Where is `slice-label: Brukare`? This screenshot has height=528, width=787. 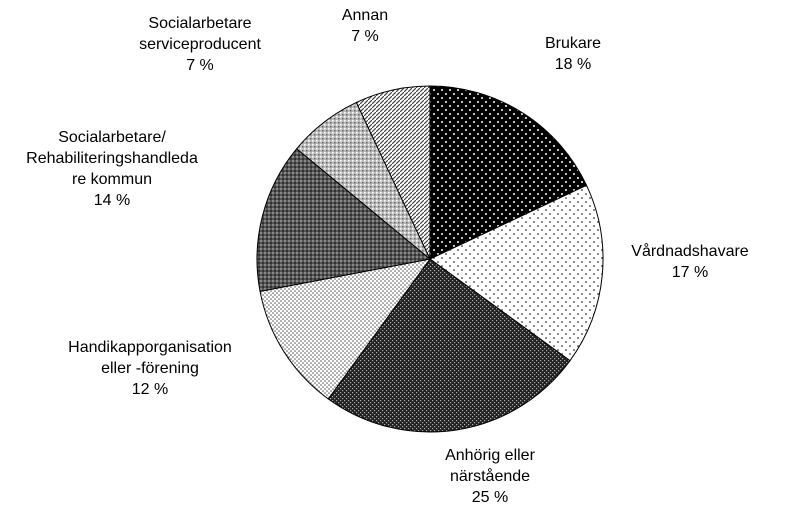
slice-label: Brukare is located at coordinates (573, 43).